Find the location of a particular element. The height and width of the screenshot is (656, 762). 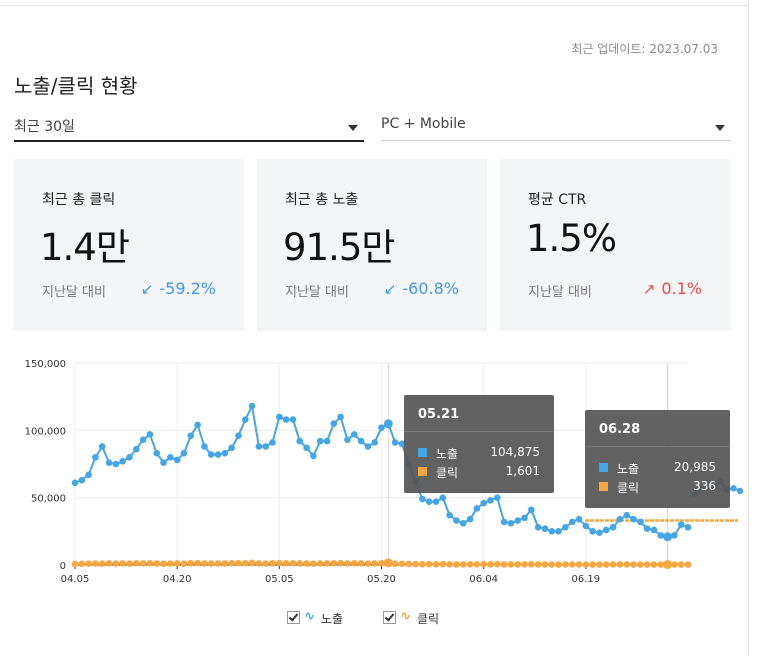

stat-delta: ↗ 0.1% is located at coordinates (672, 288).